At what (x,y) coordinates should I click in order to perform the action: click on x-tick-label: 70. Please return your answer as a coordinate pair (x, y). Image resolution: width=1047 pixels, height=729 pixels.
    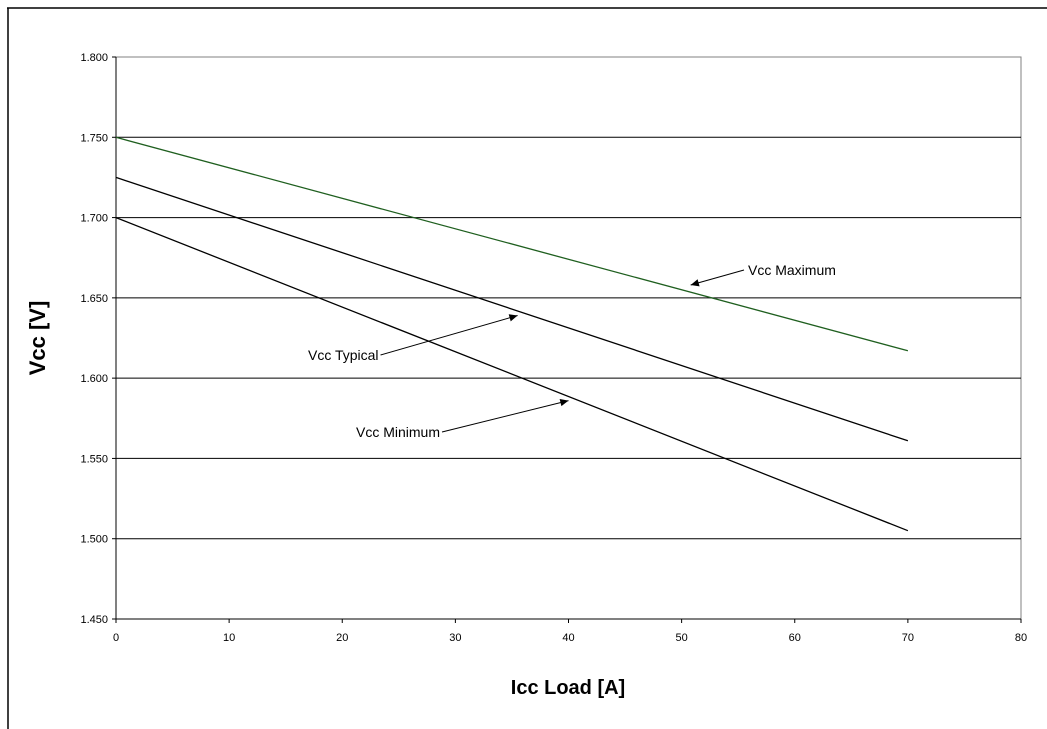
    Looking at the image, I should click on (908, 638).